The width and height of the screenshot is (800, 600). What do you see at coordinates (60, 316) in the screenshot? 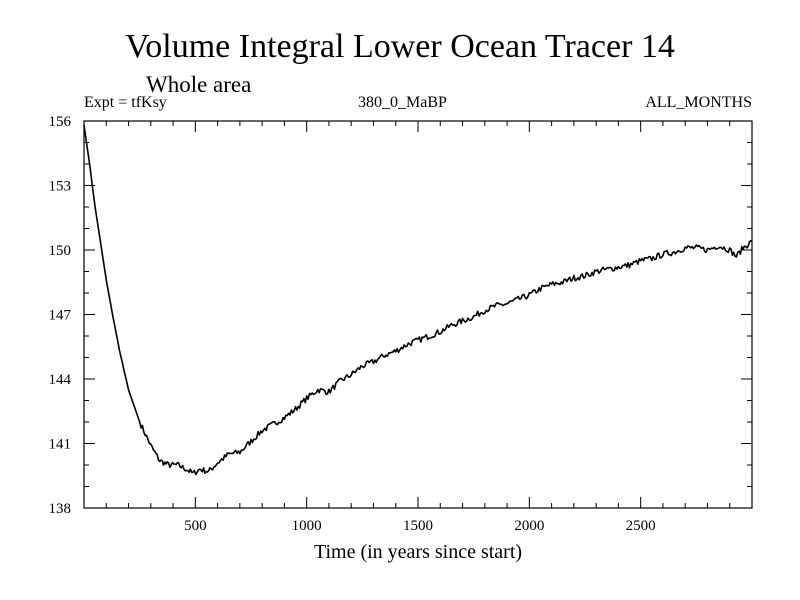
I see `y-tick-label: 147` at bounding box center [60, 316].